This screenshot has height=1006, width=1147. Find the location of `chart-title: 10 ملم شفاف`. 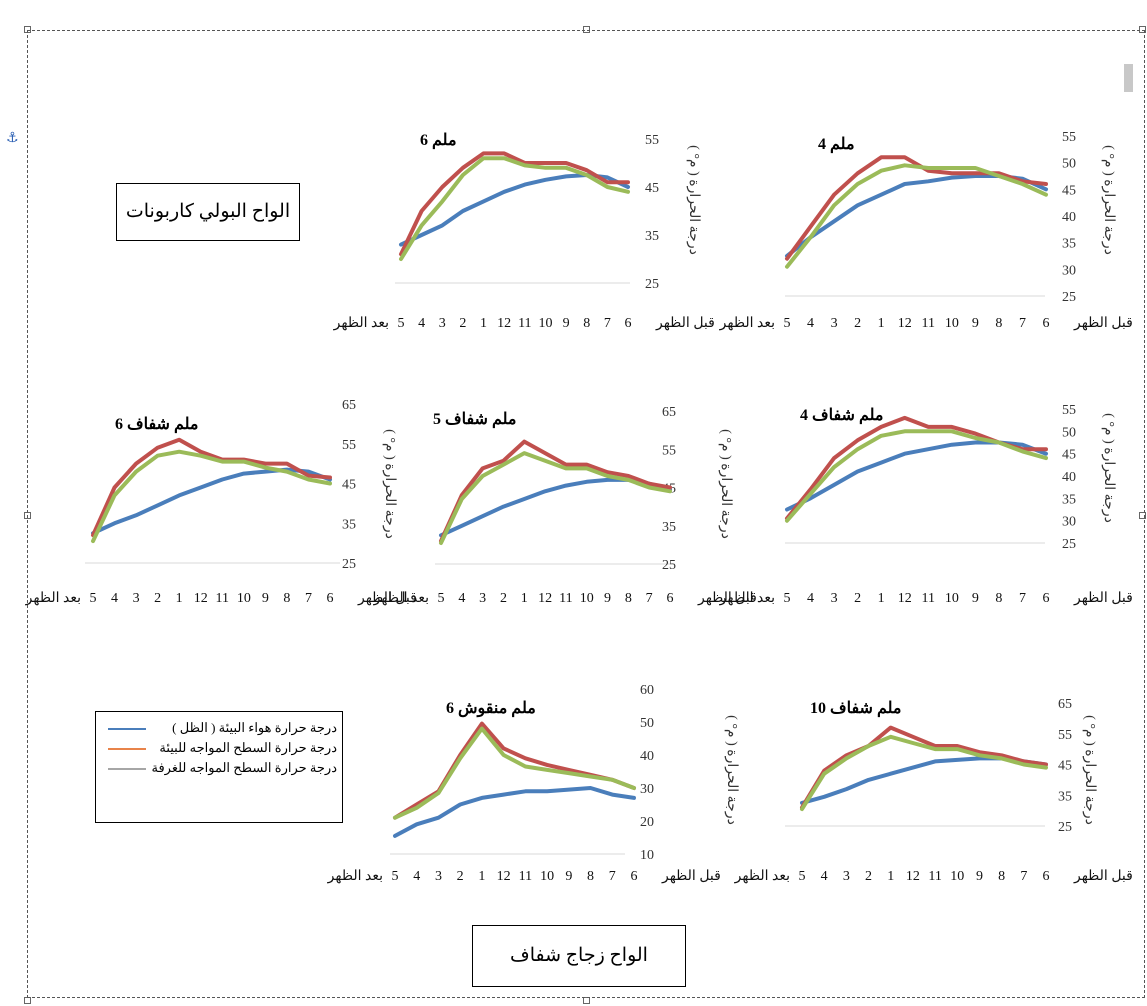

chart-title: 10 ملم شفاف is located at coordinates (855, 709).